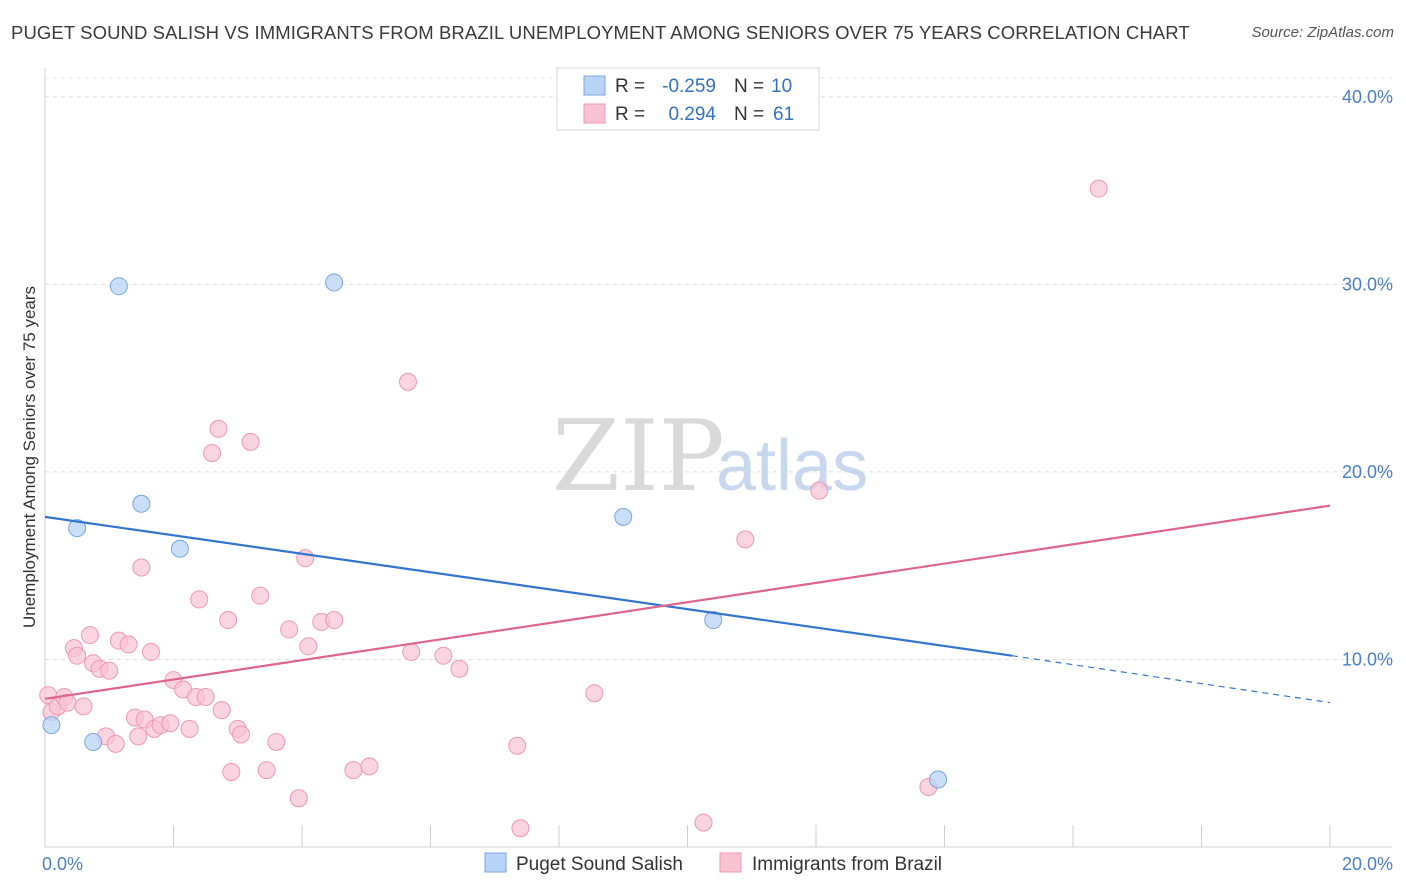  What do you see at coordinates (749, 114) in the screenshot?
I see `legend-n-label-brazil: N =` at bounding box center [749, 114].